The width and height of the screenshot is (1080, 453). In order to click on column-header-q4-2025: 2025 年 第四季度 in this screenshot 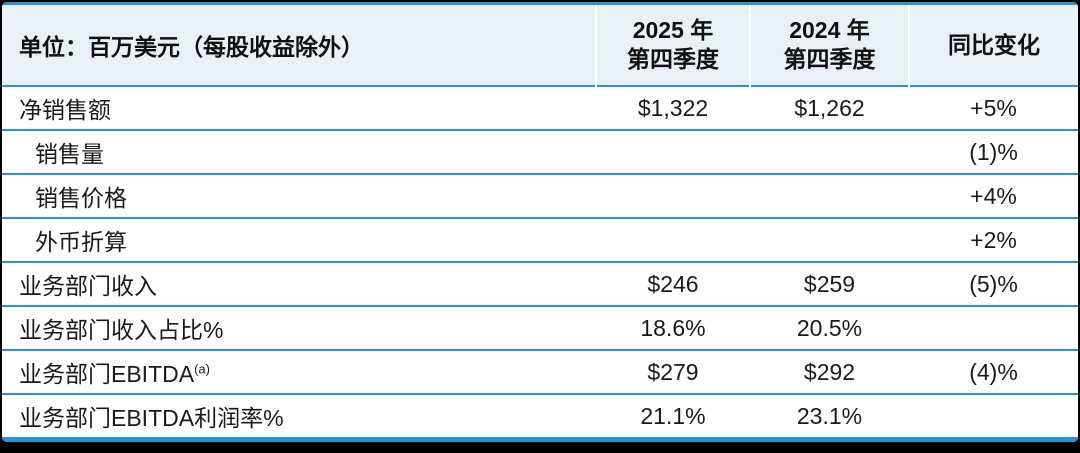, I will do `click(672, 44)`.